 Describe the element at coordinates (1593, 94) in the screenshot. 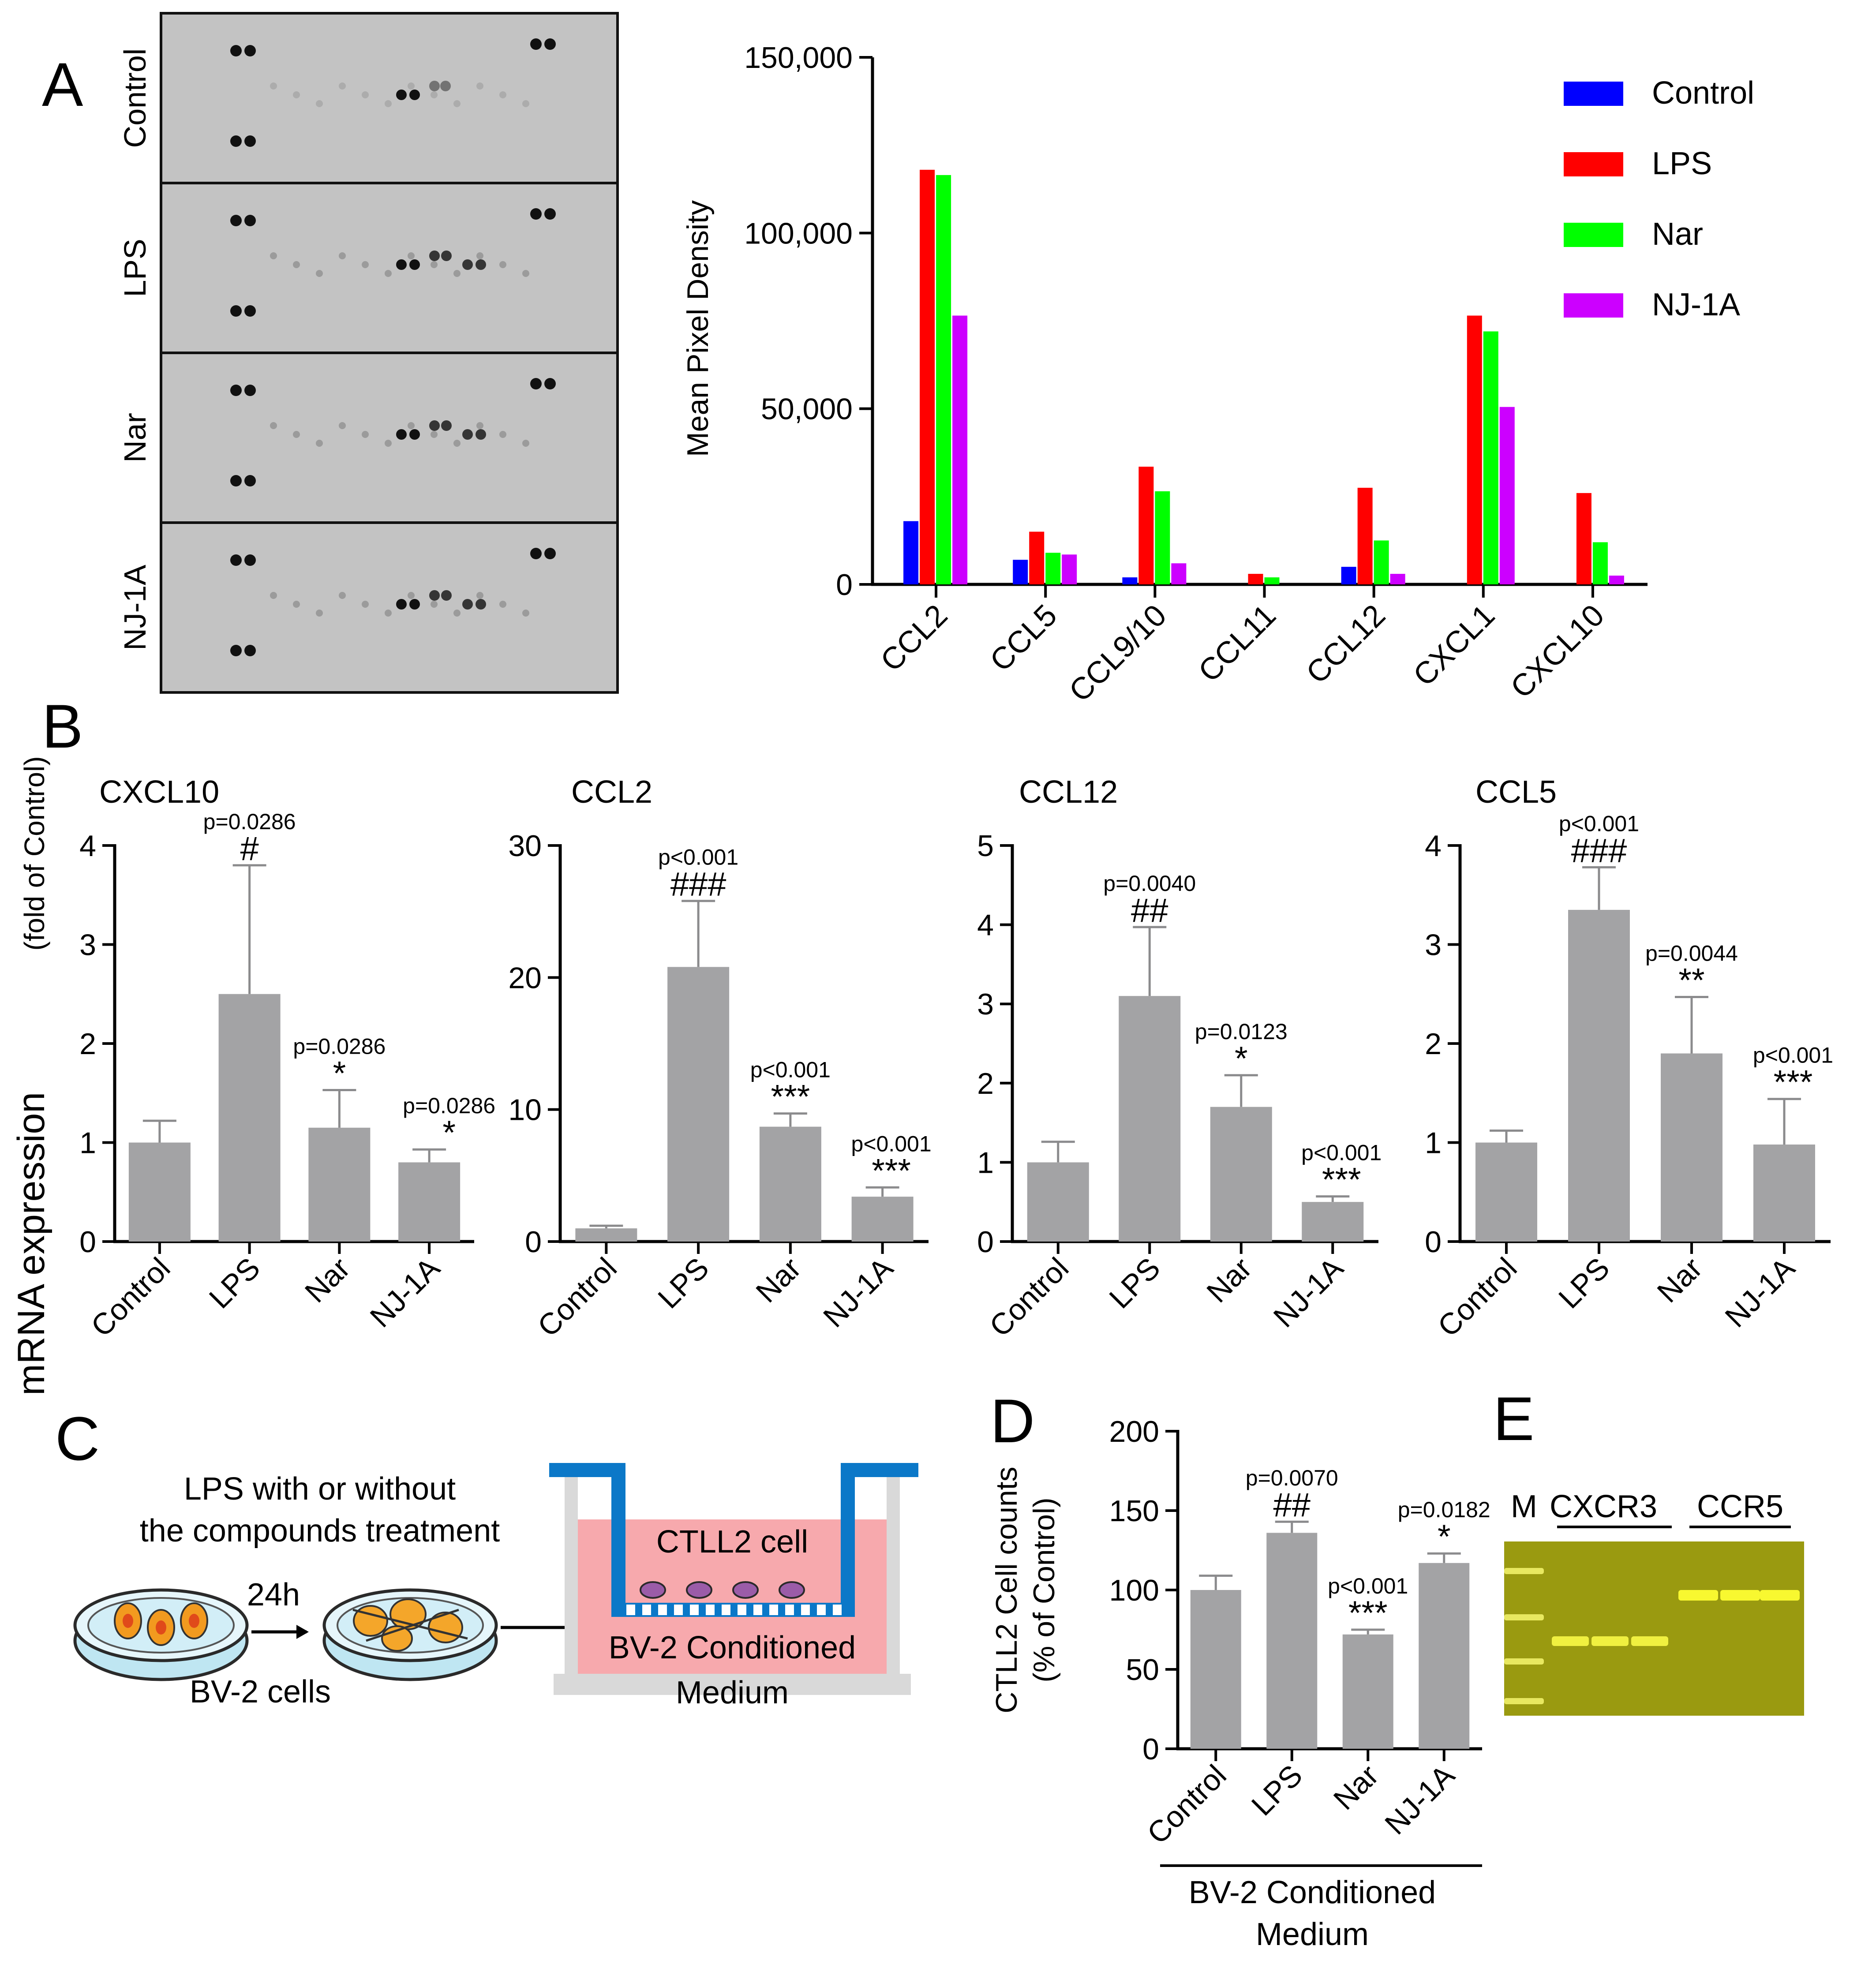

I see `legend-swatch-control` at that location.